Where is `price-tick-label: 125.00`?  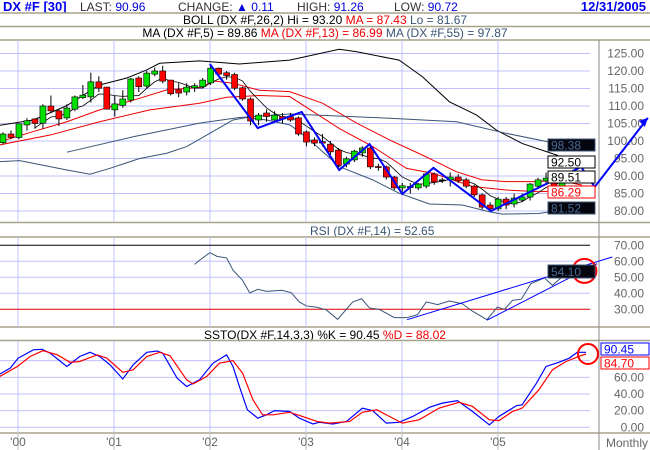 price-tick-label: 125.00 is located at coordinates (625, 54).